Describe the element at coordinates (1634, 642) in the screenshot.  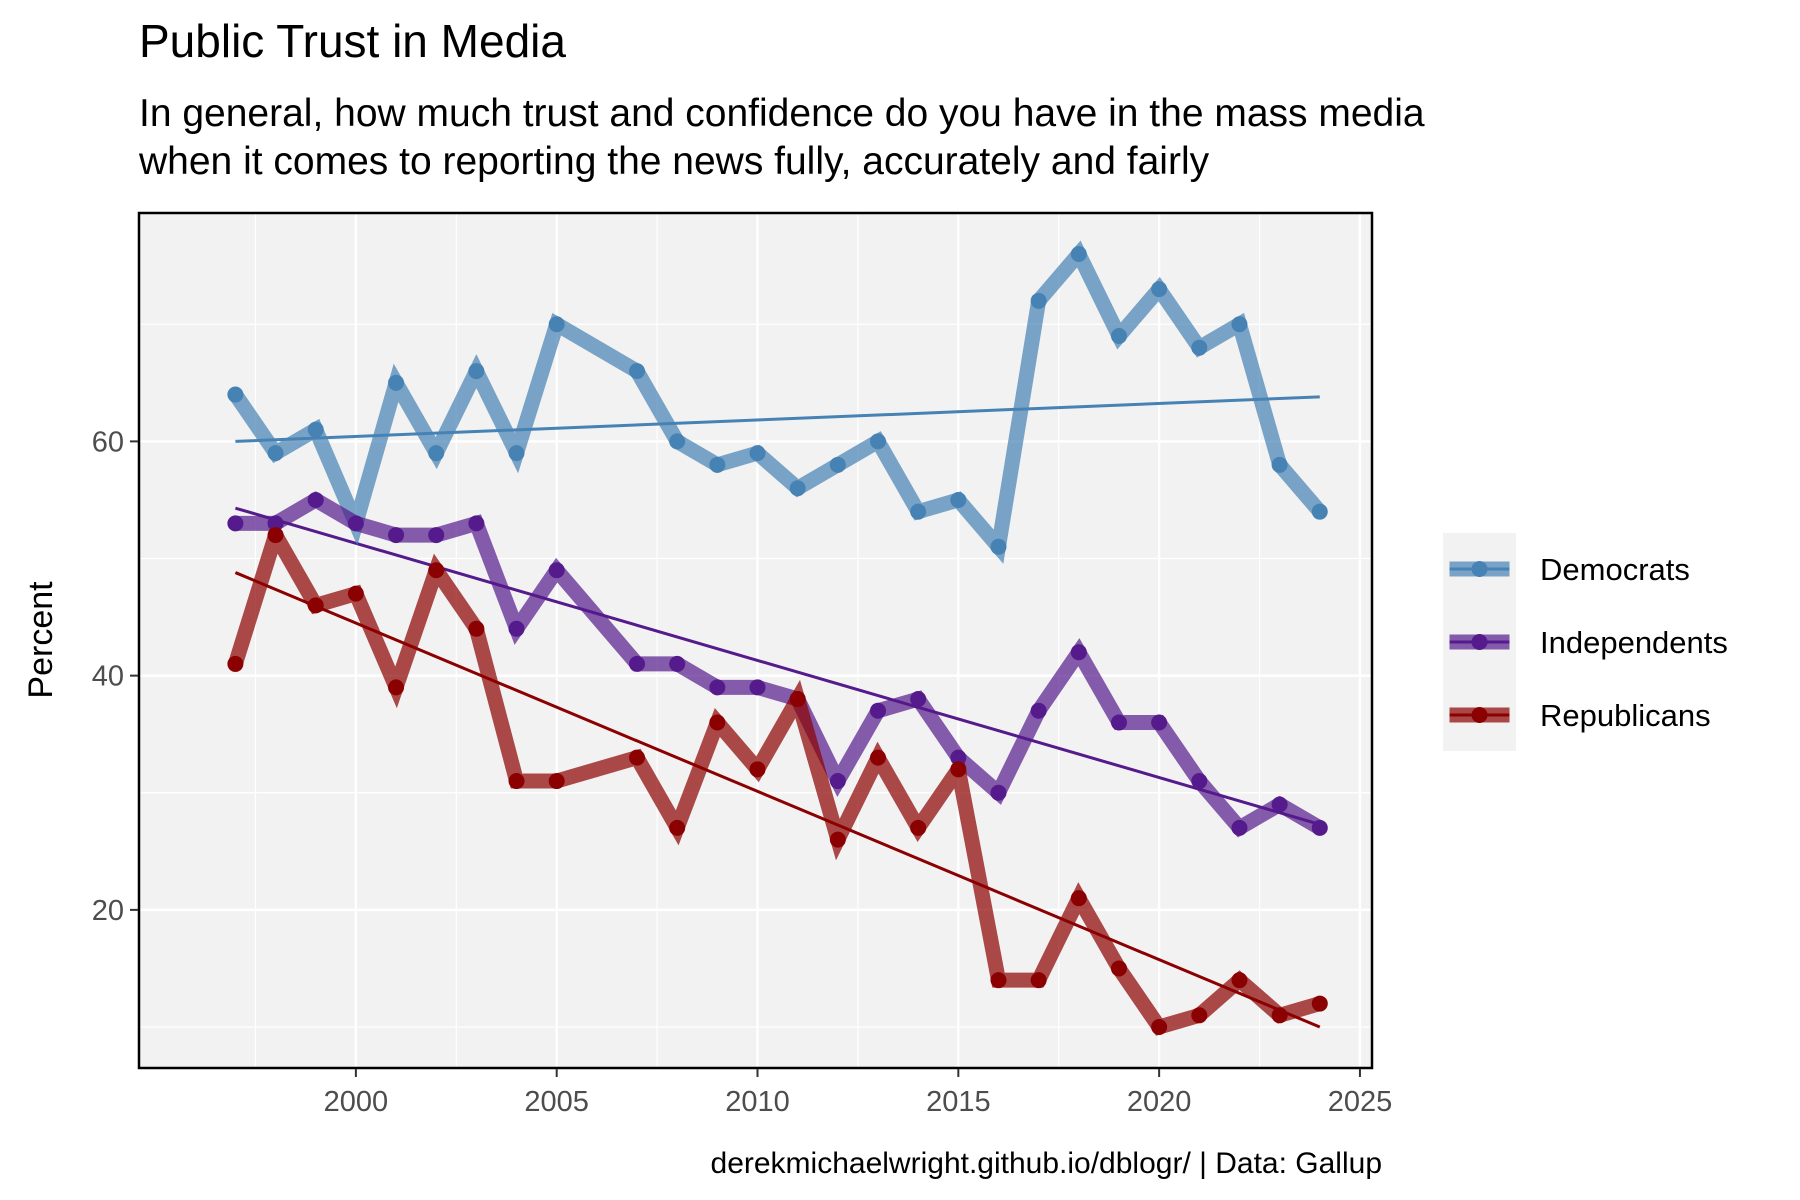
I see `legend-label-independents: Independents` at that location.